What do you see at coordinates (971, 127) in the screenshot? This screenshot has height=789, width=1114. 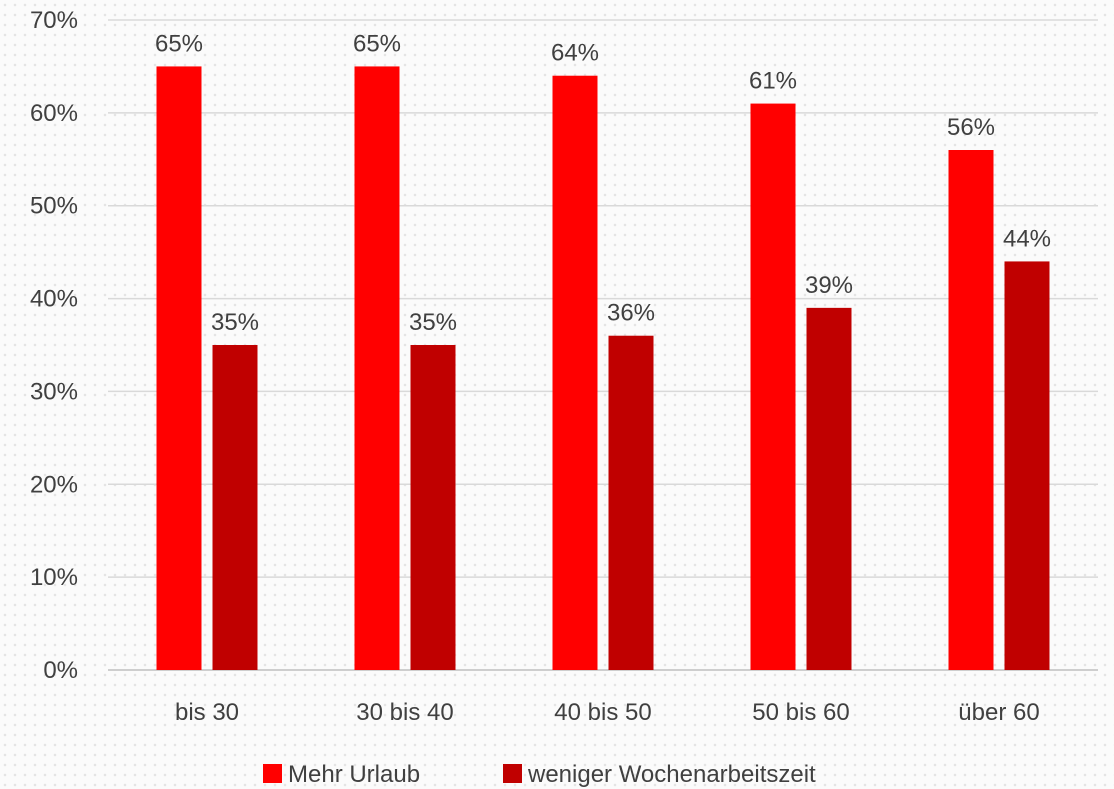 I see `data-label: 56%` at bounding box center [971, 127].